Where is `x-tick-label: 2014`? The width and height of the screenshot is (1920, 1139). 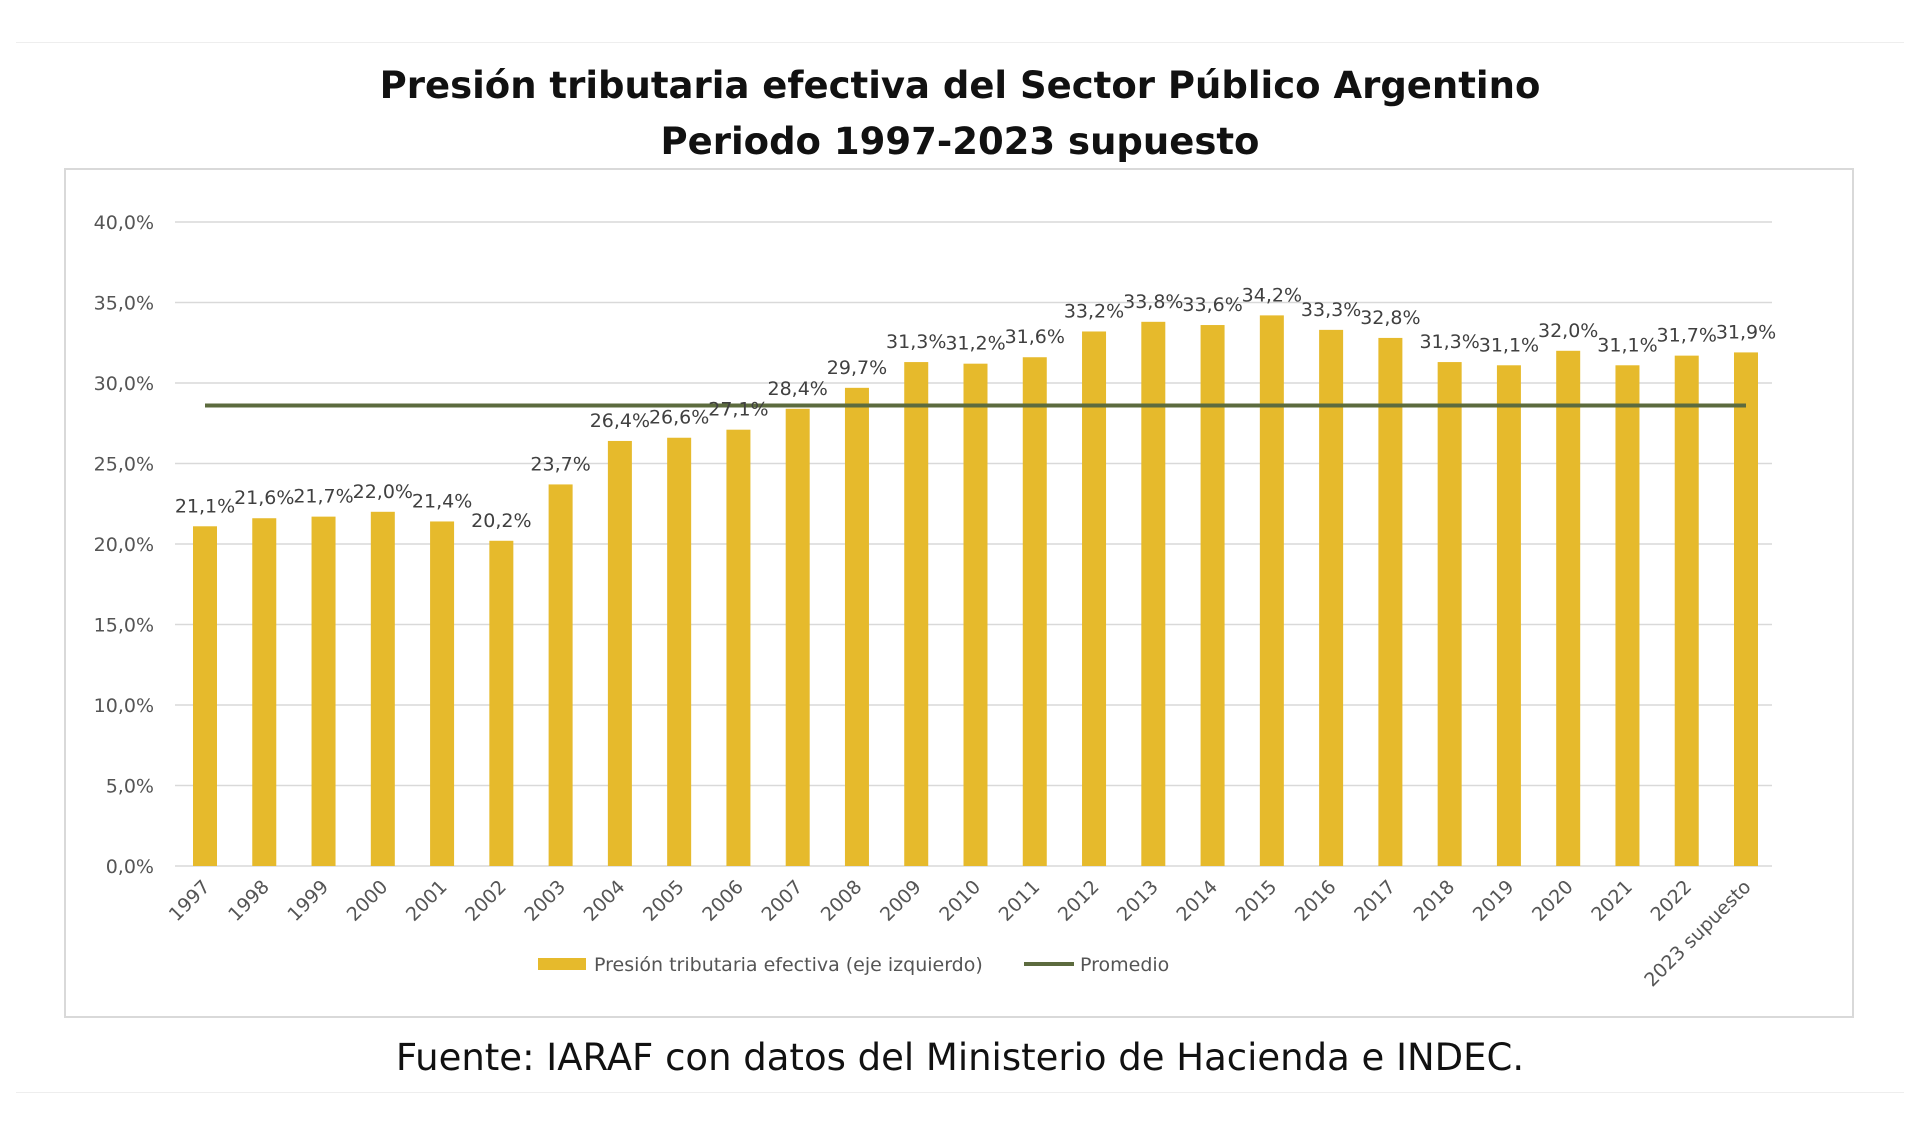
x-tick-label: 2014 is located at coordinates (1197, 901).